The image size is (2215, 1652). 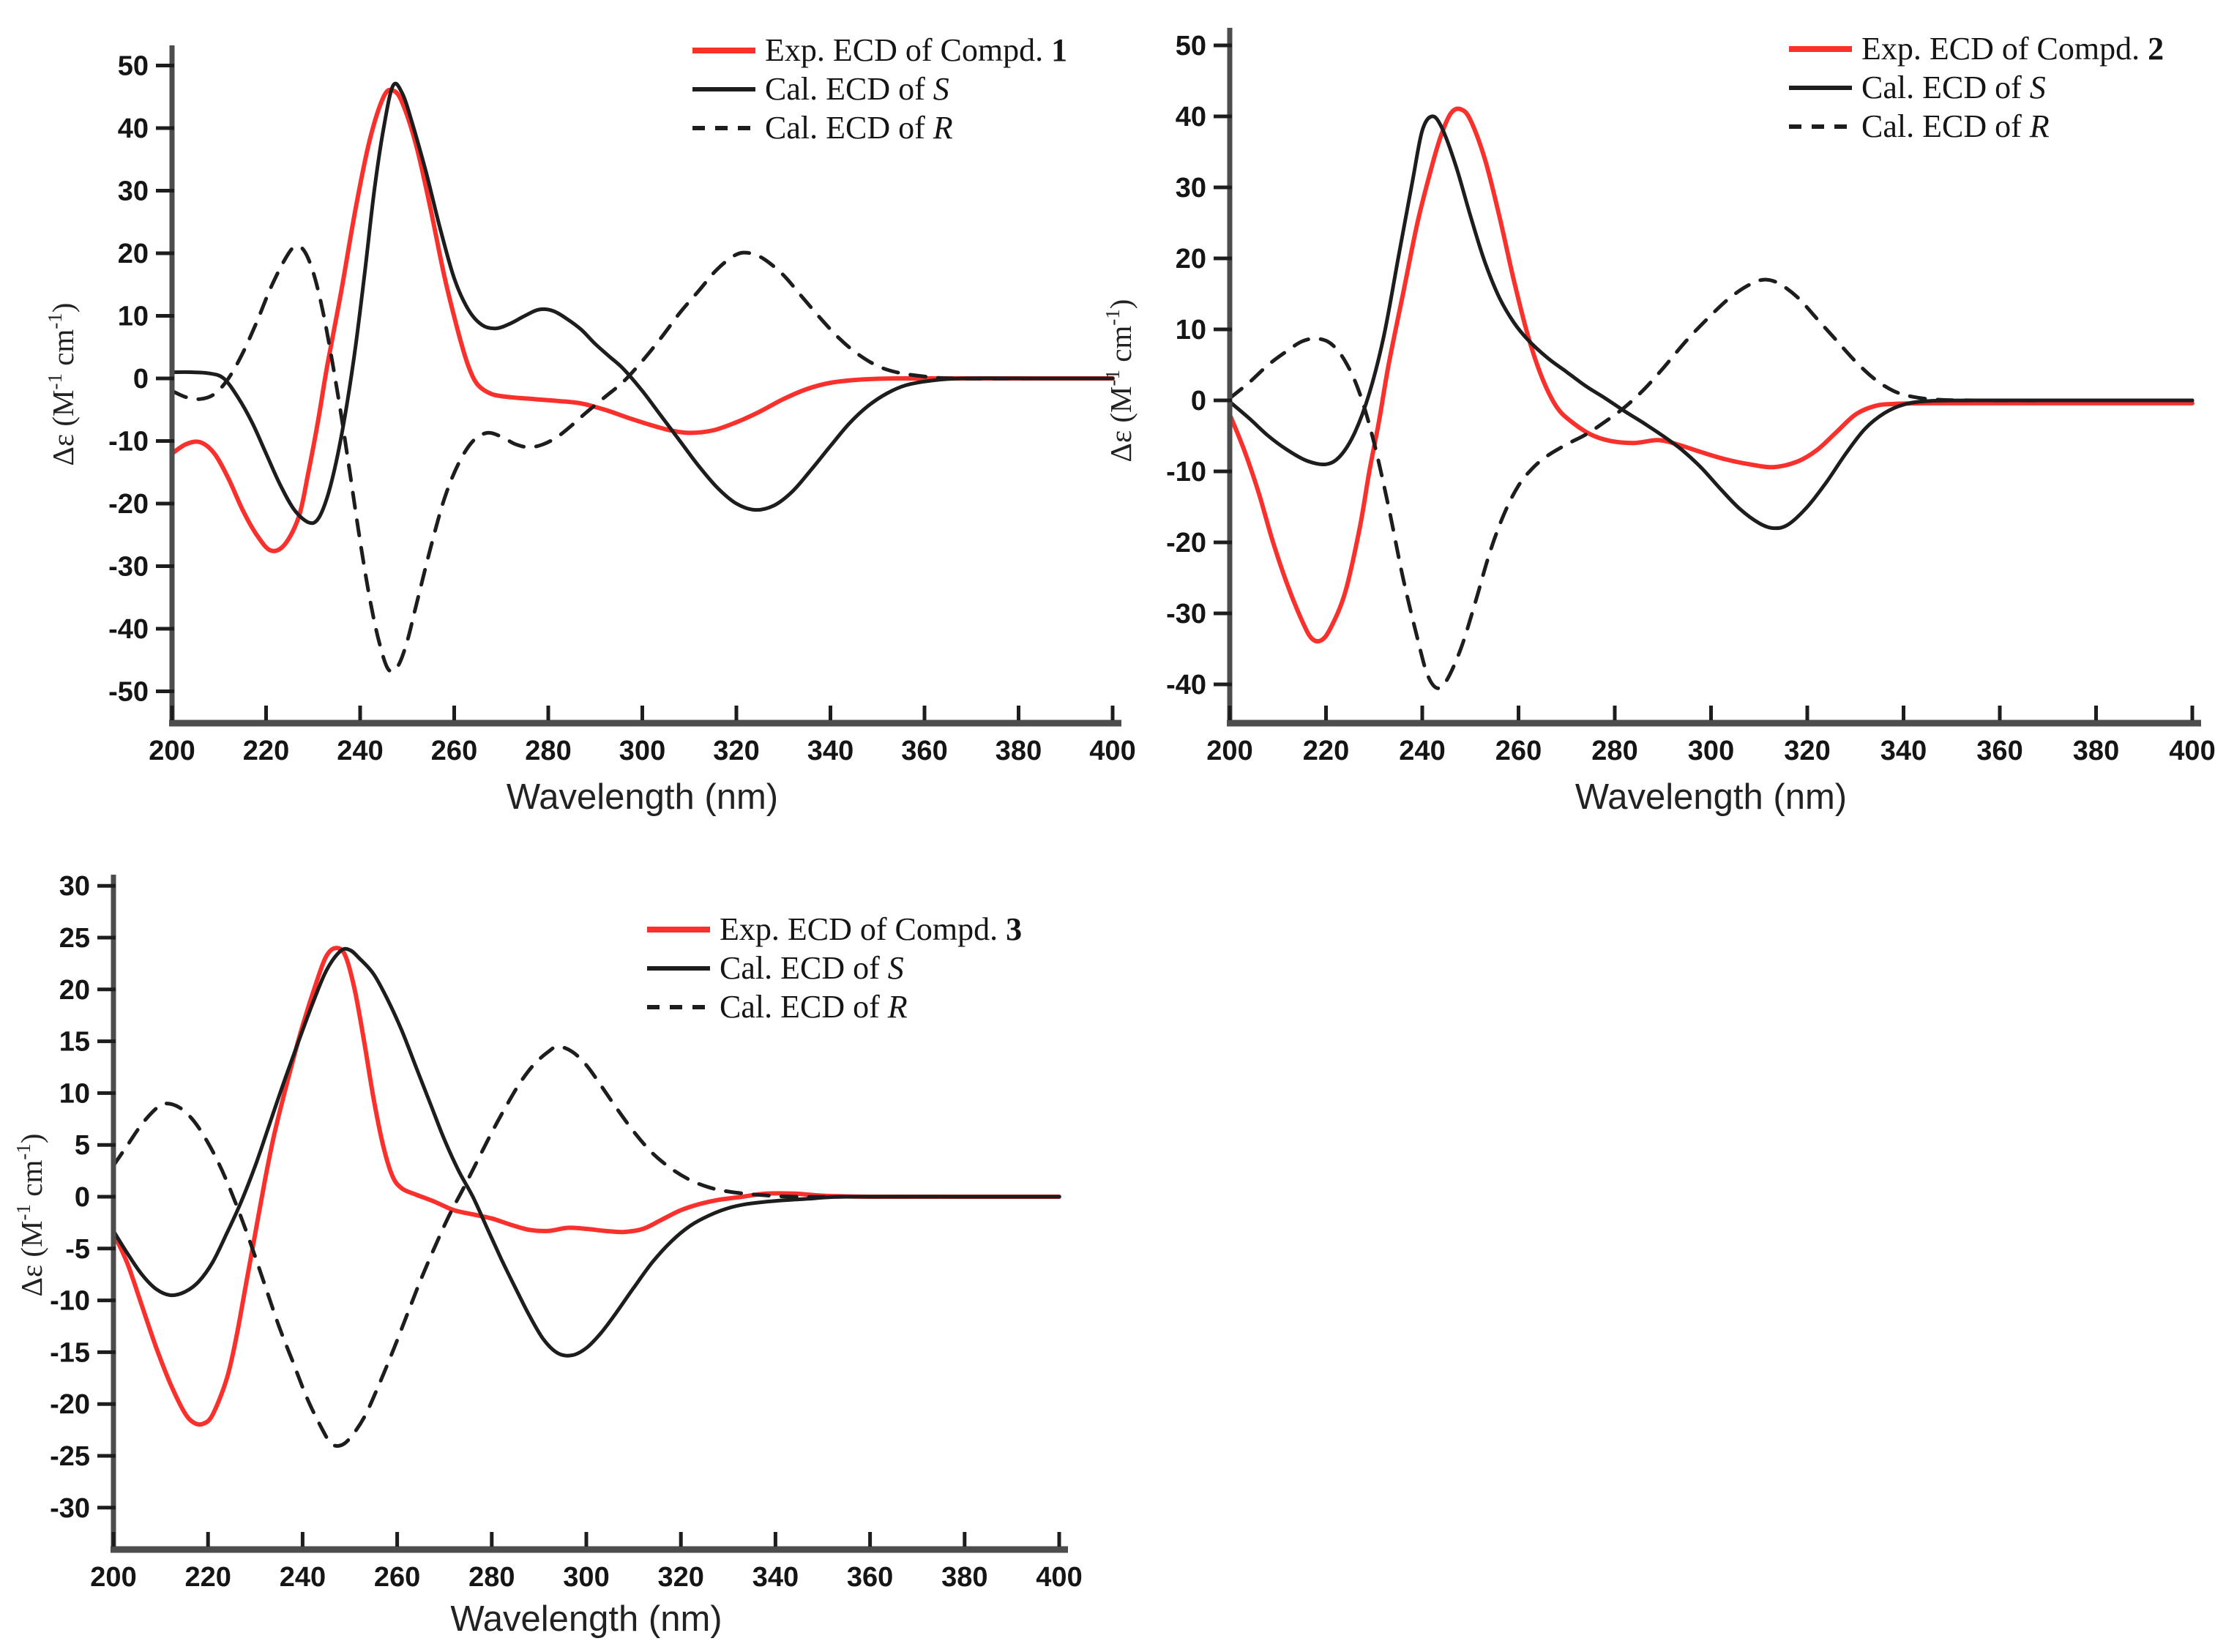 What do you see at coordinates (916, 50) in the screenshot?
I see `legend-label: Exp. ECD of Compd. 1` at bounding box center [916, 50].